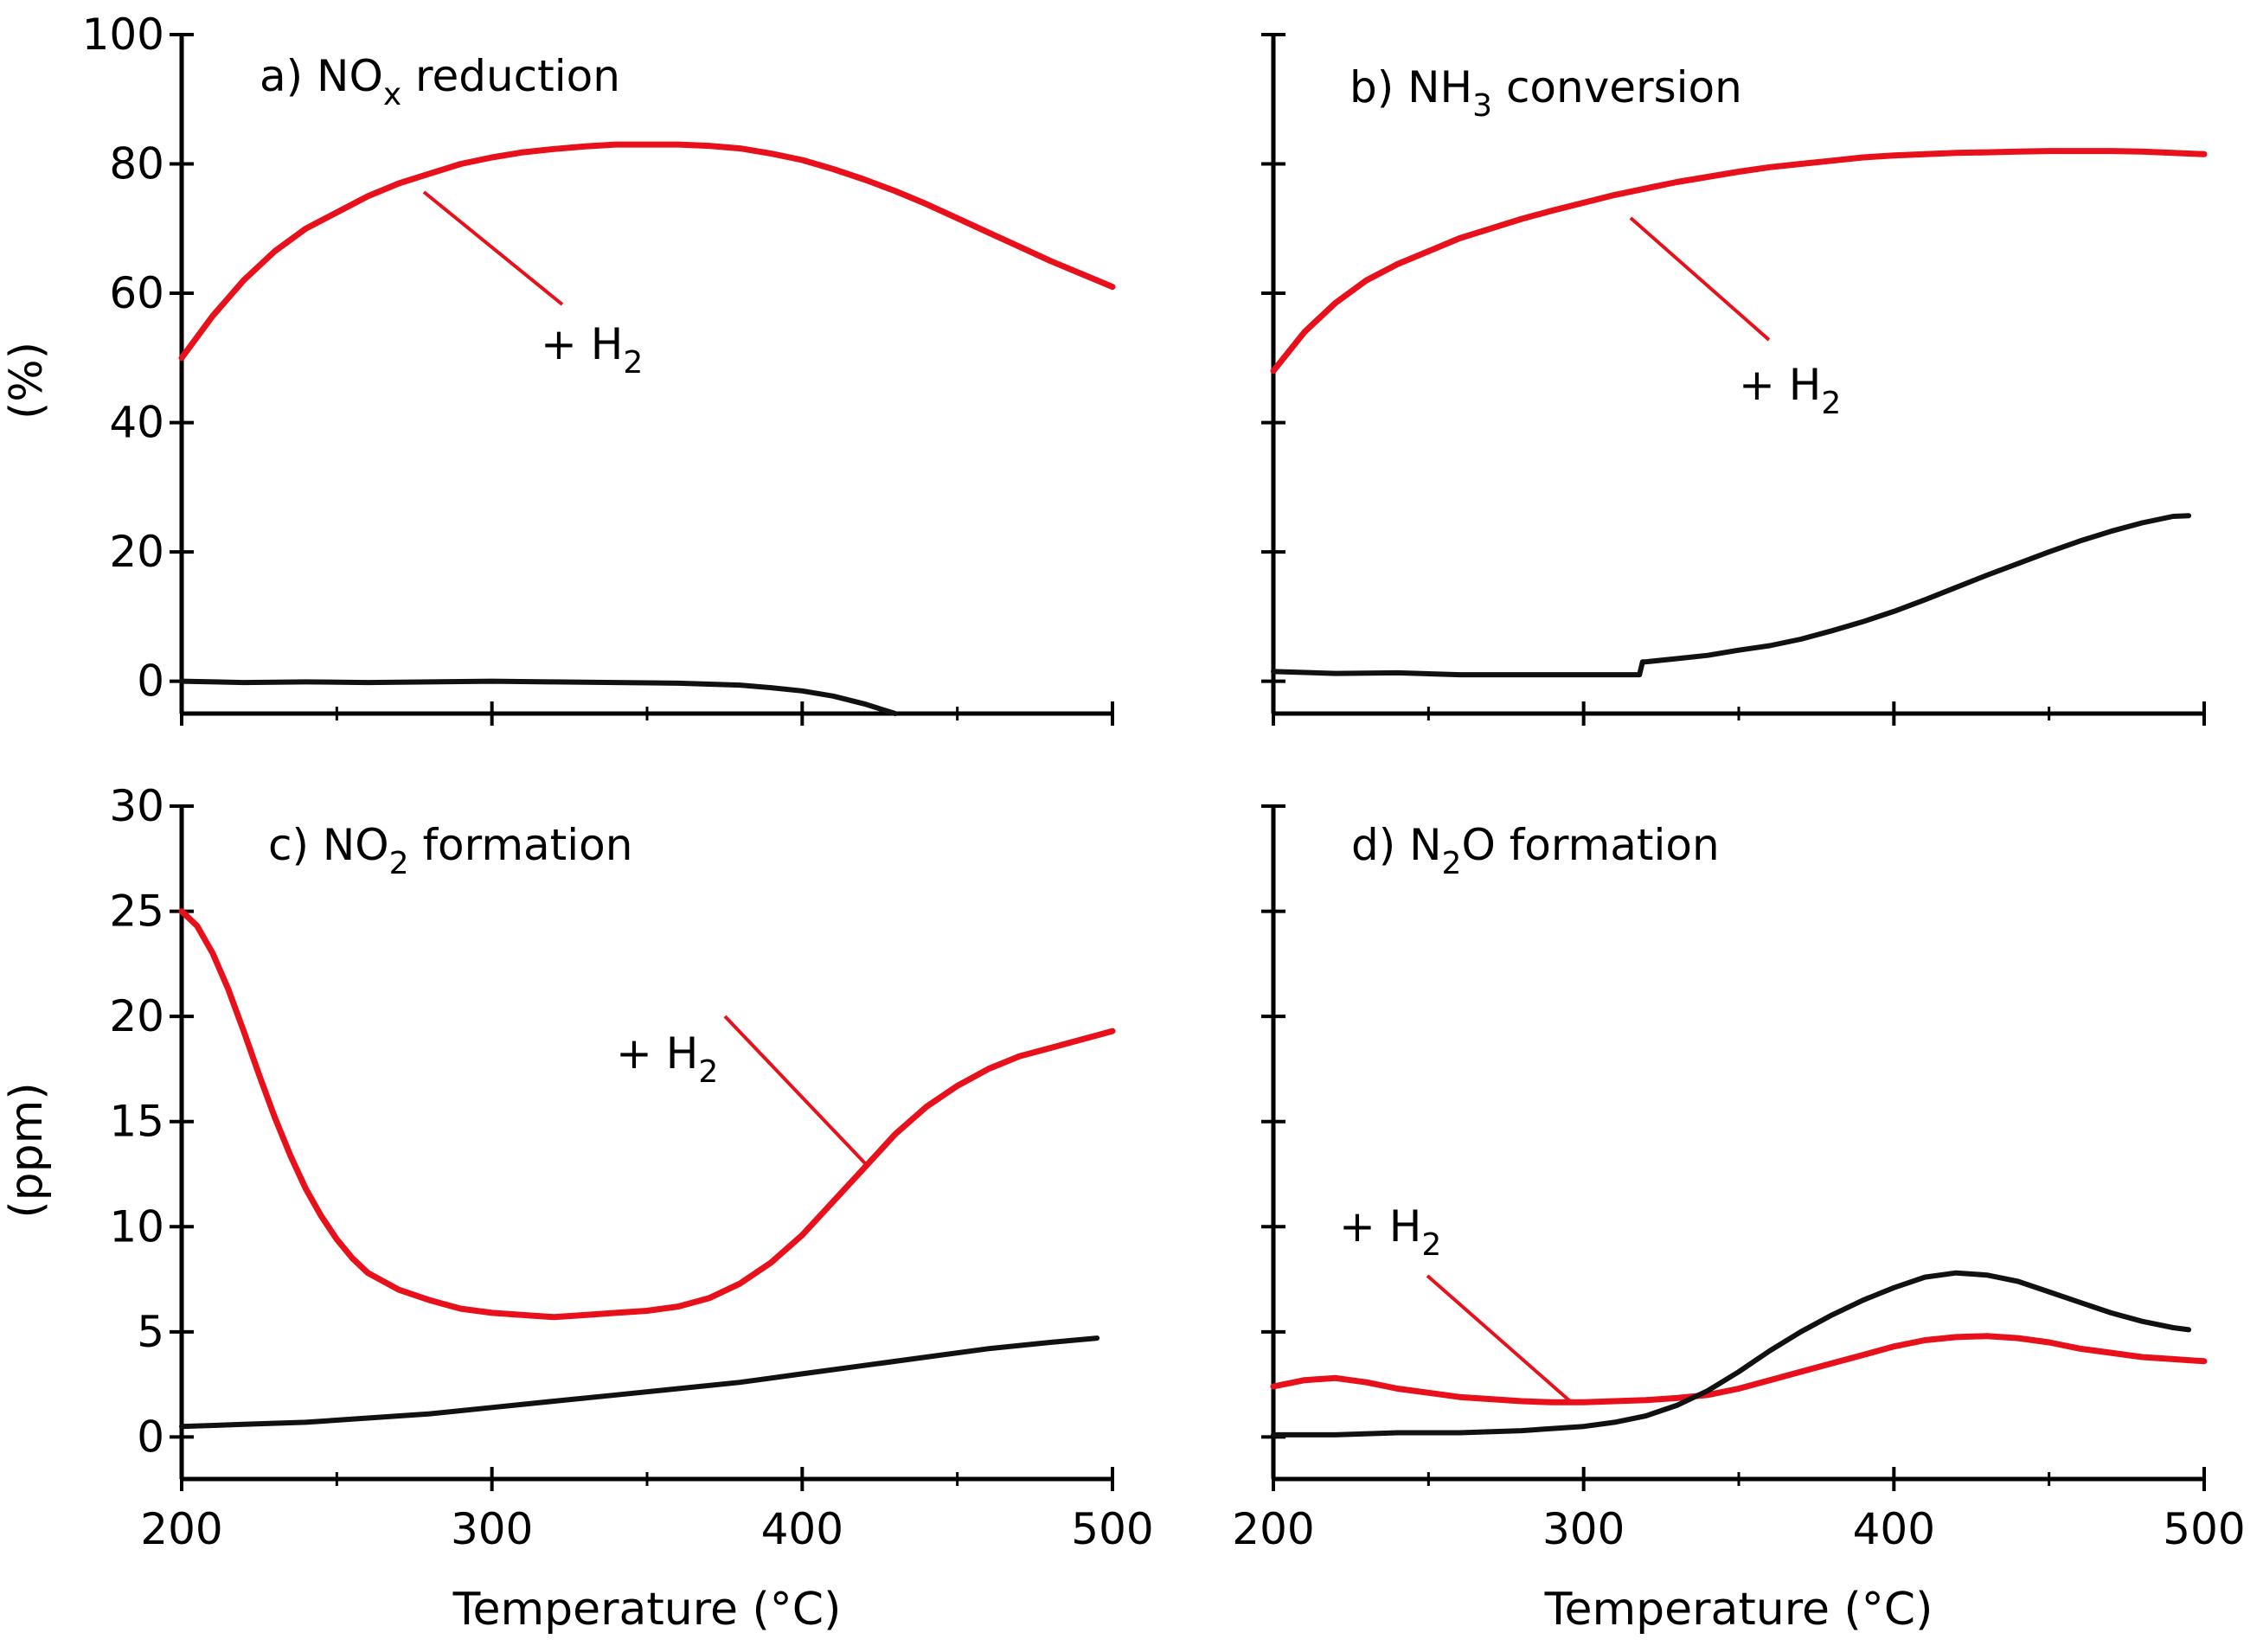 The height and width of the screenshot is (1652, 2263). I want to click on y-tick-label: 100, so click(123, 35).